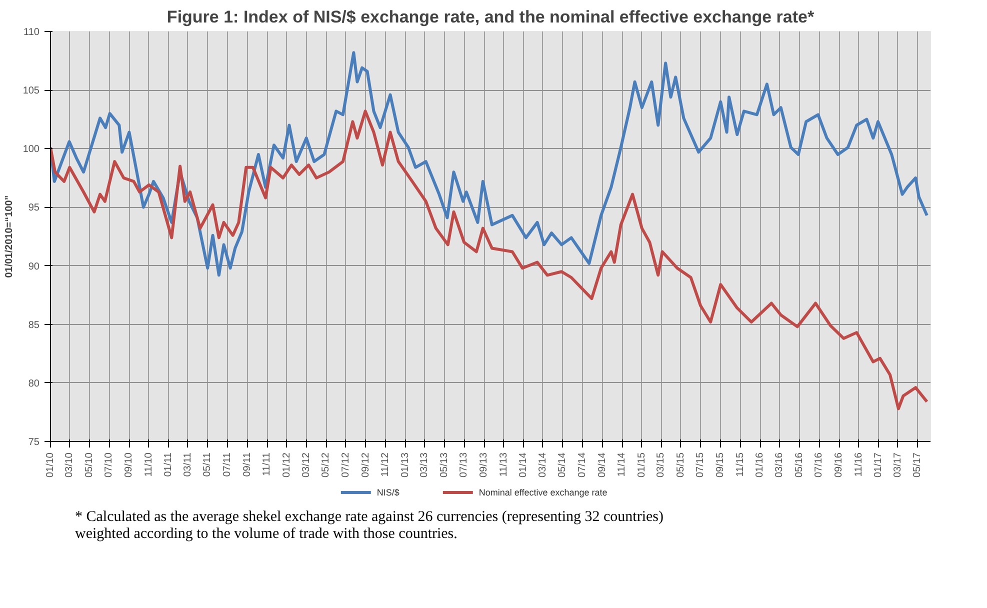 The width and height of the screenshot is (987, 608). I want to click on x-tick-label: 09/15, so click(720, 465).